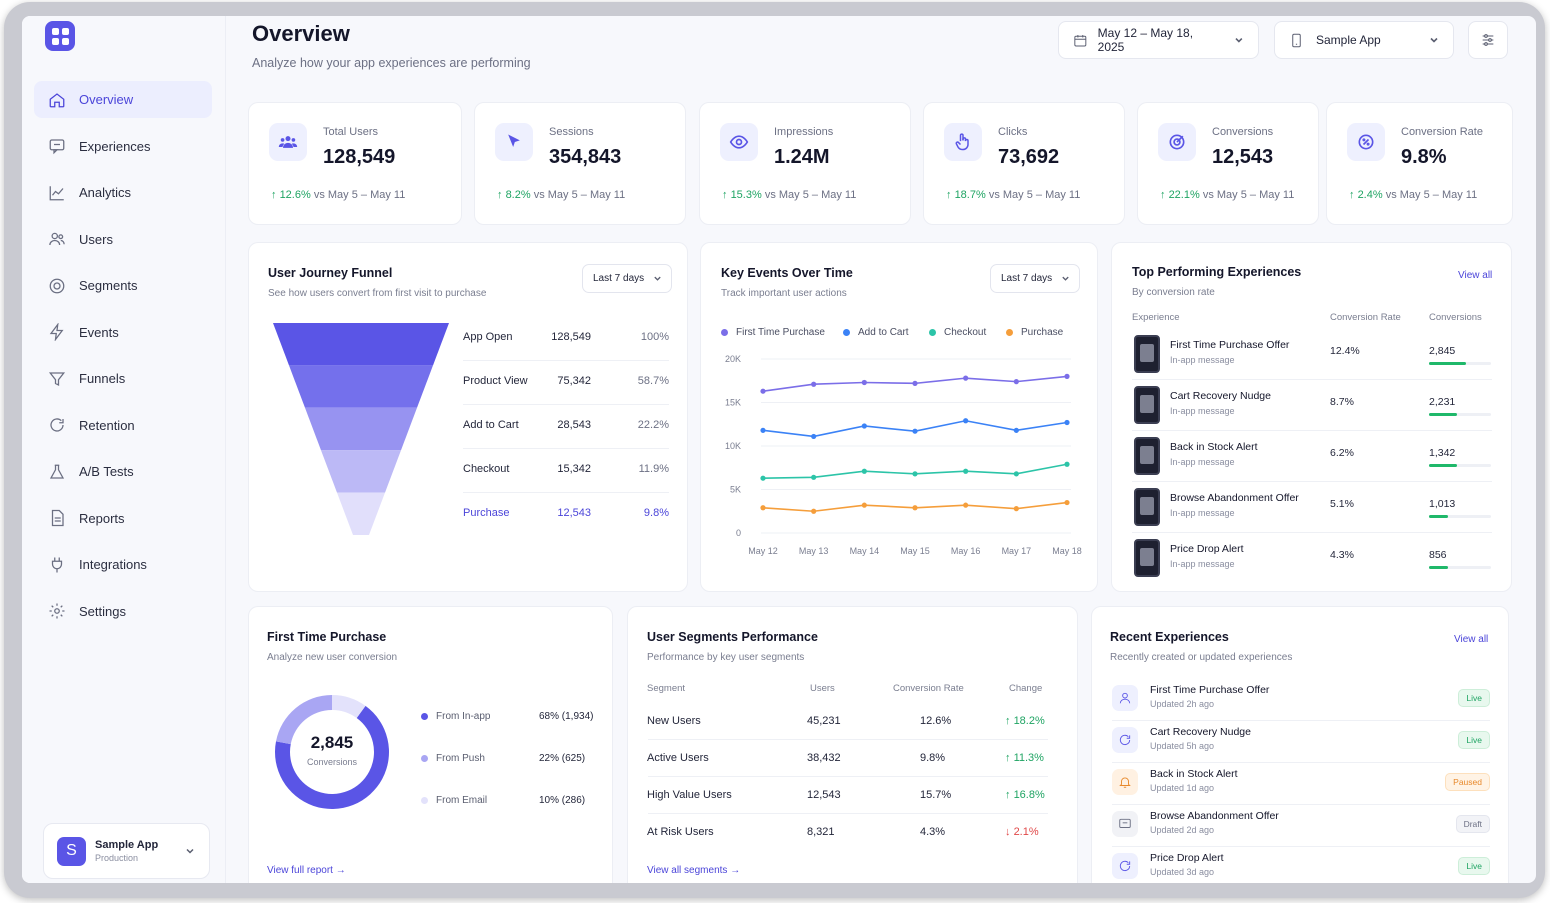 This screenshot has height=903, width=1550. I want to click on funnel-step-row: App Open 128,549 100%, so click(566, 339).